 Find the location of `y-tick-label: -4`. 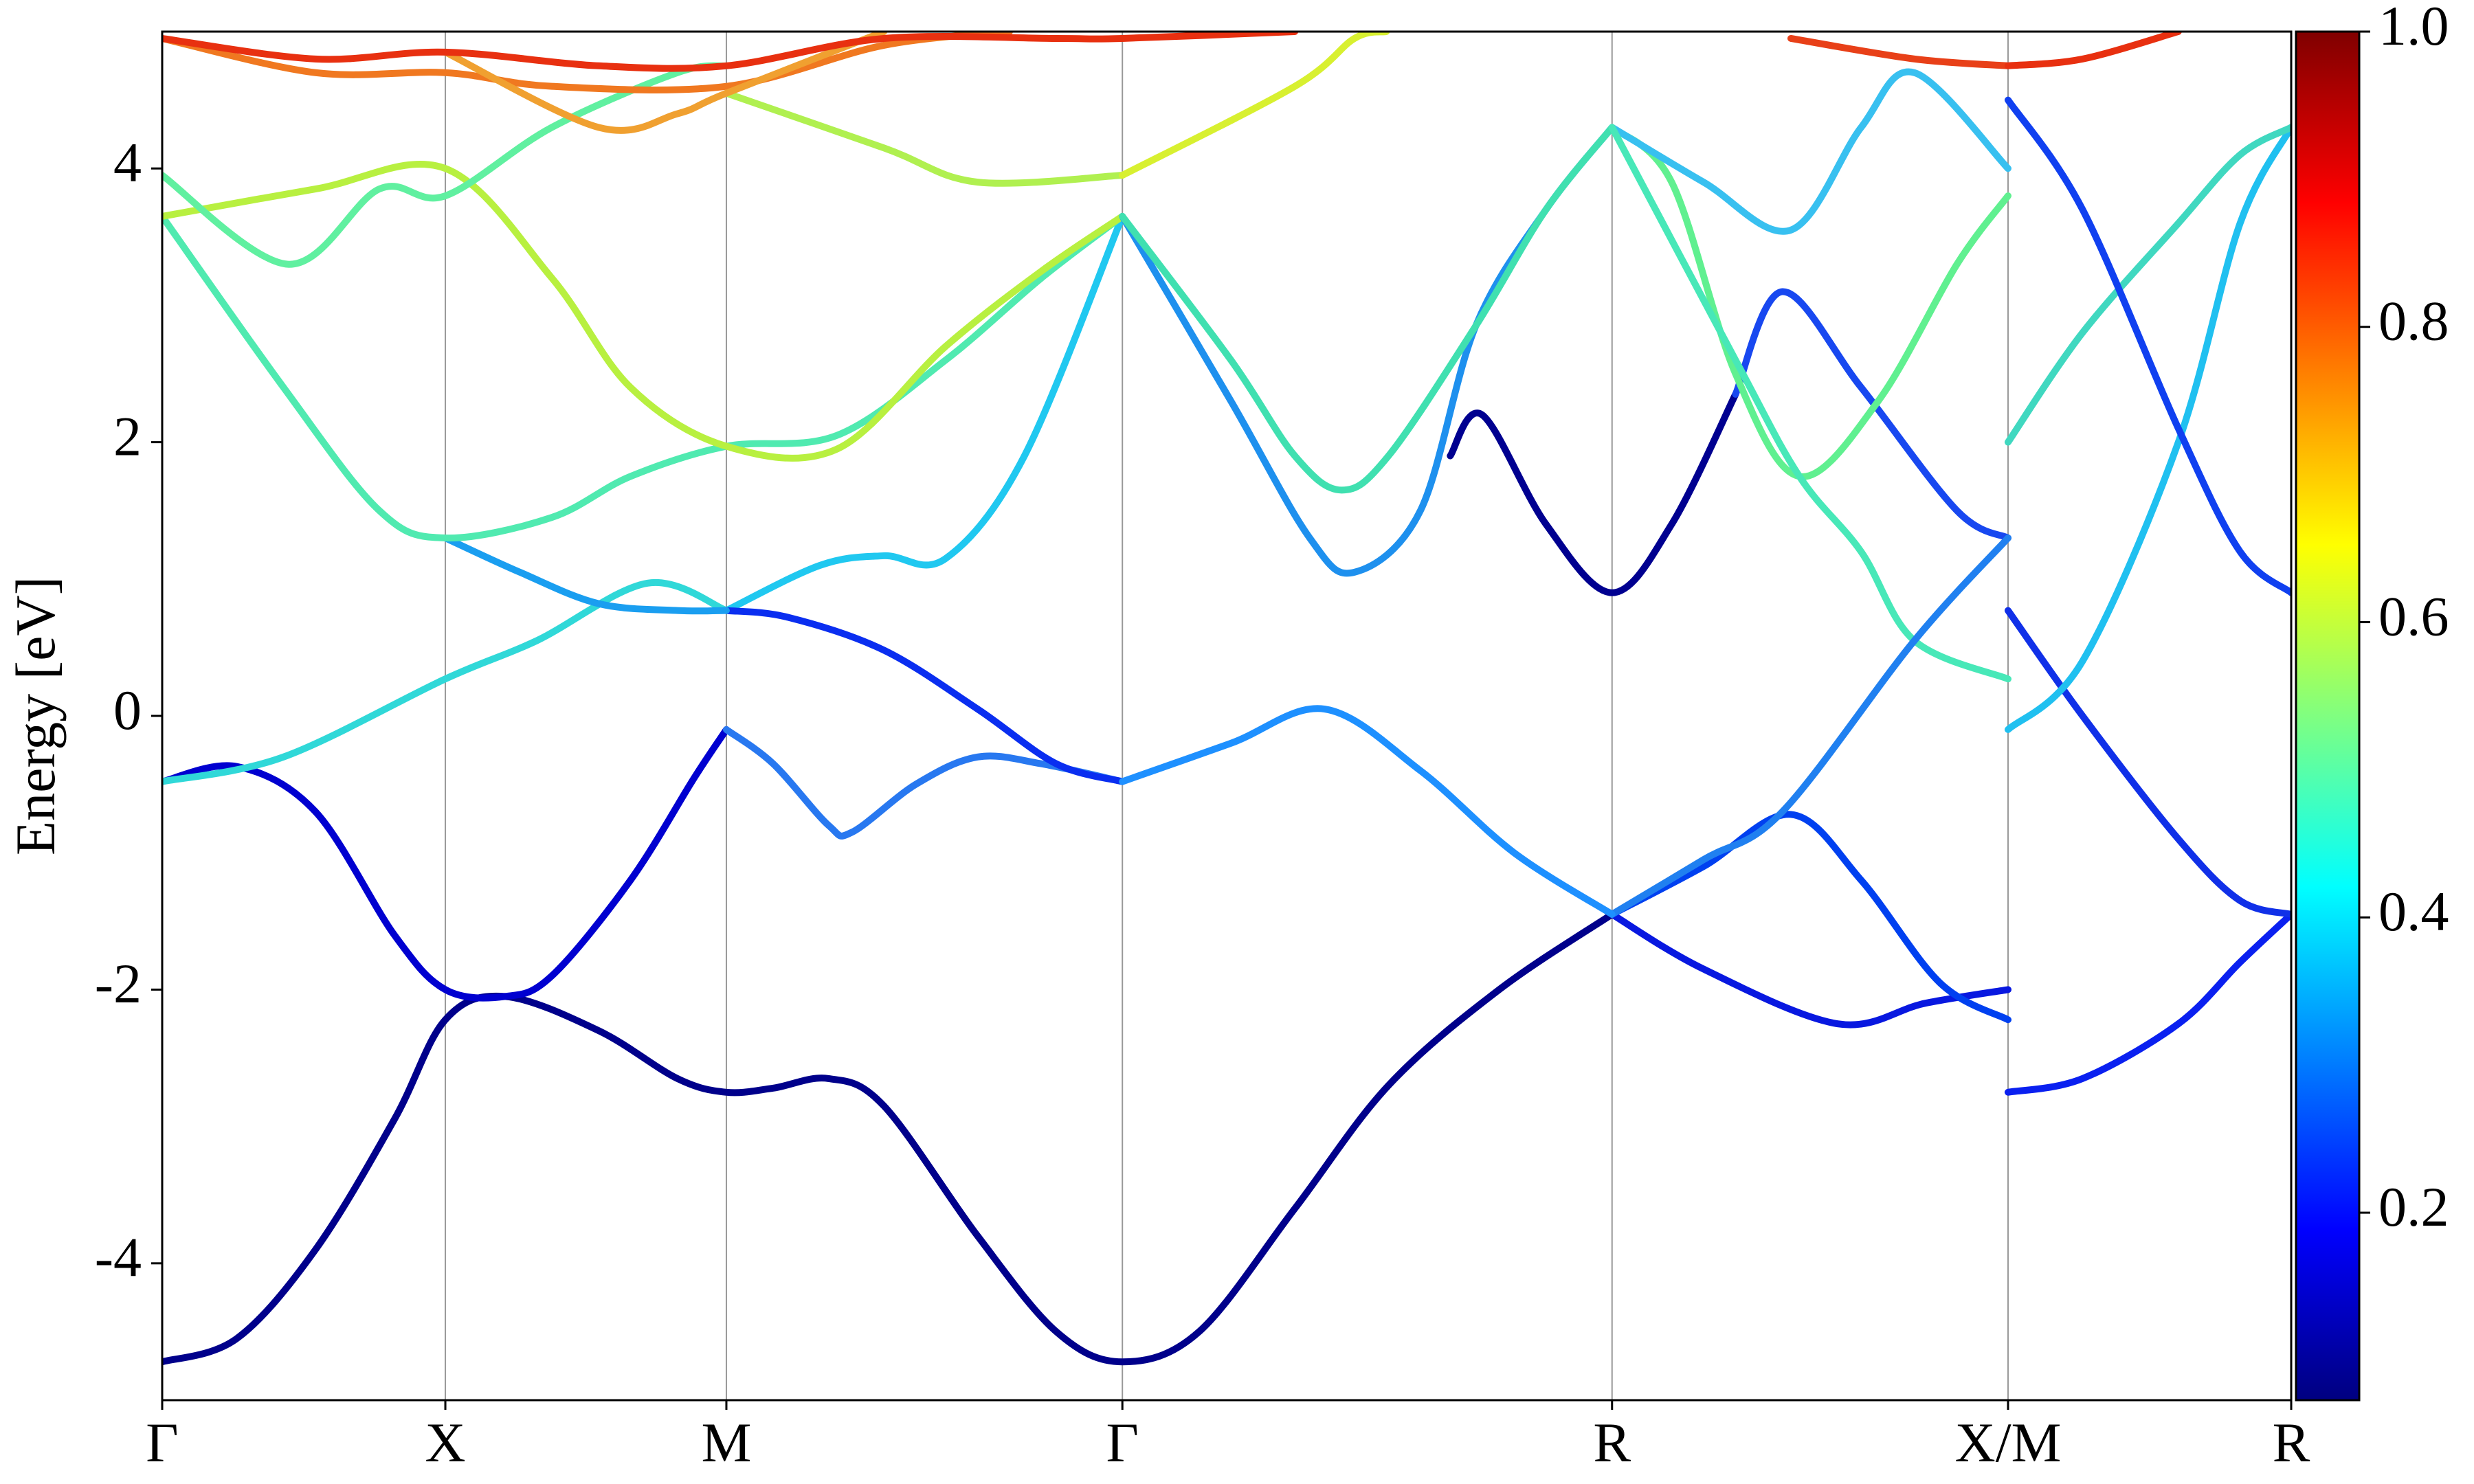

y-tick-label: -4 is located at coordinates (118, 1257).